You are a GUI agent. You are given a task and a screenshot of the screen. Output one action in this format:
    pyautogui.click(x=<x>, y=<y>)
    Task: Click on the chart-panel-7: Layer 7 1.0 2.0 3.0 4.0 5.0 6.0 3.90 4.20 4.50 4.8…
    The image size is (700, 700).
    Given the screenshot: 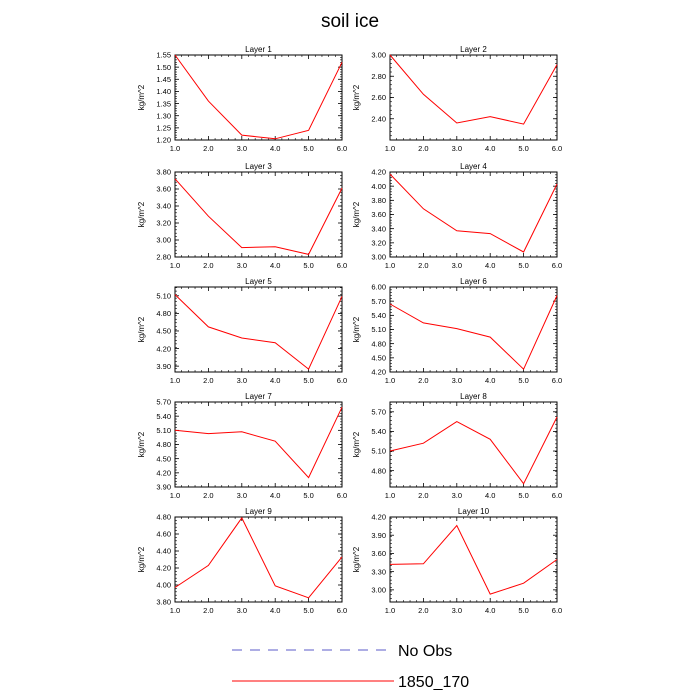 What is the action you would take?
    pyautogui.click(x=242, y=446)
    